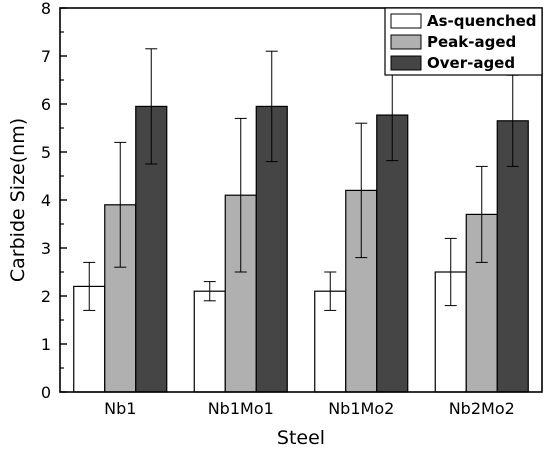 The image size is (550, 451). I want to click on y-tick-label: 5, so click(46, 152).